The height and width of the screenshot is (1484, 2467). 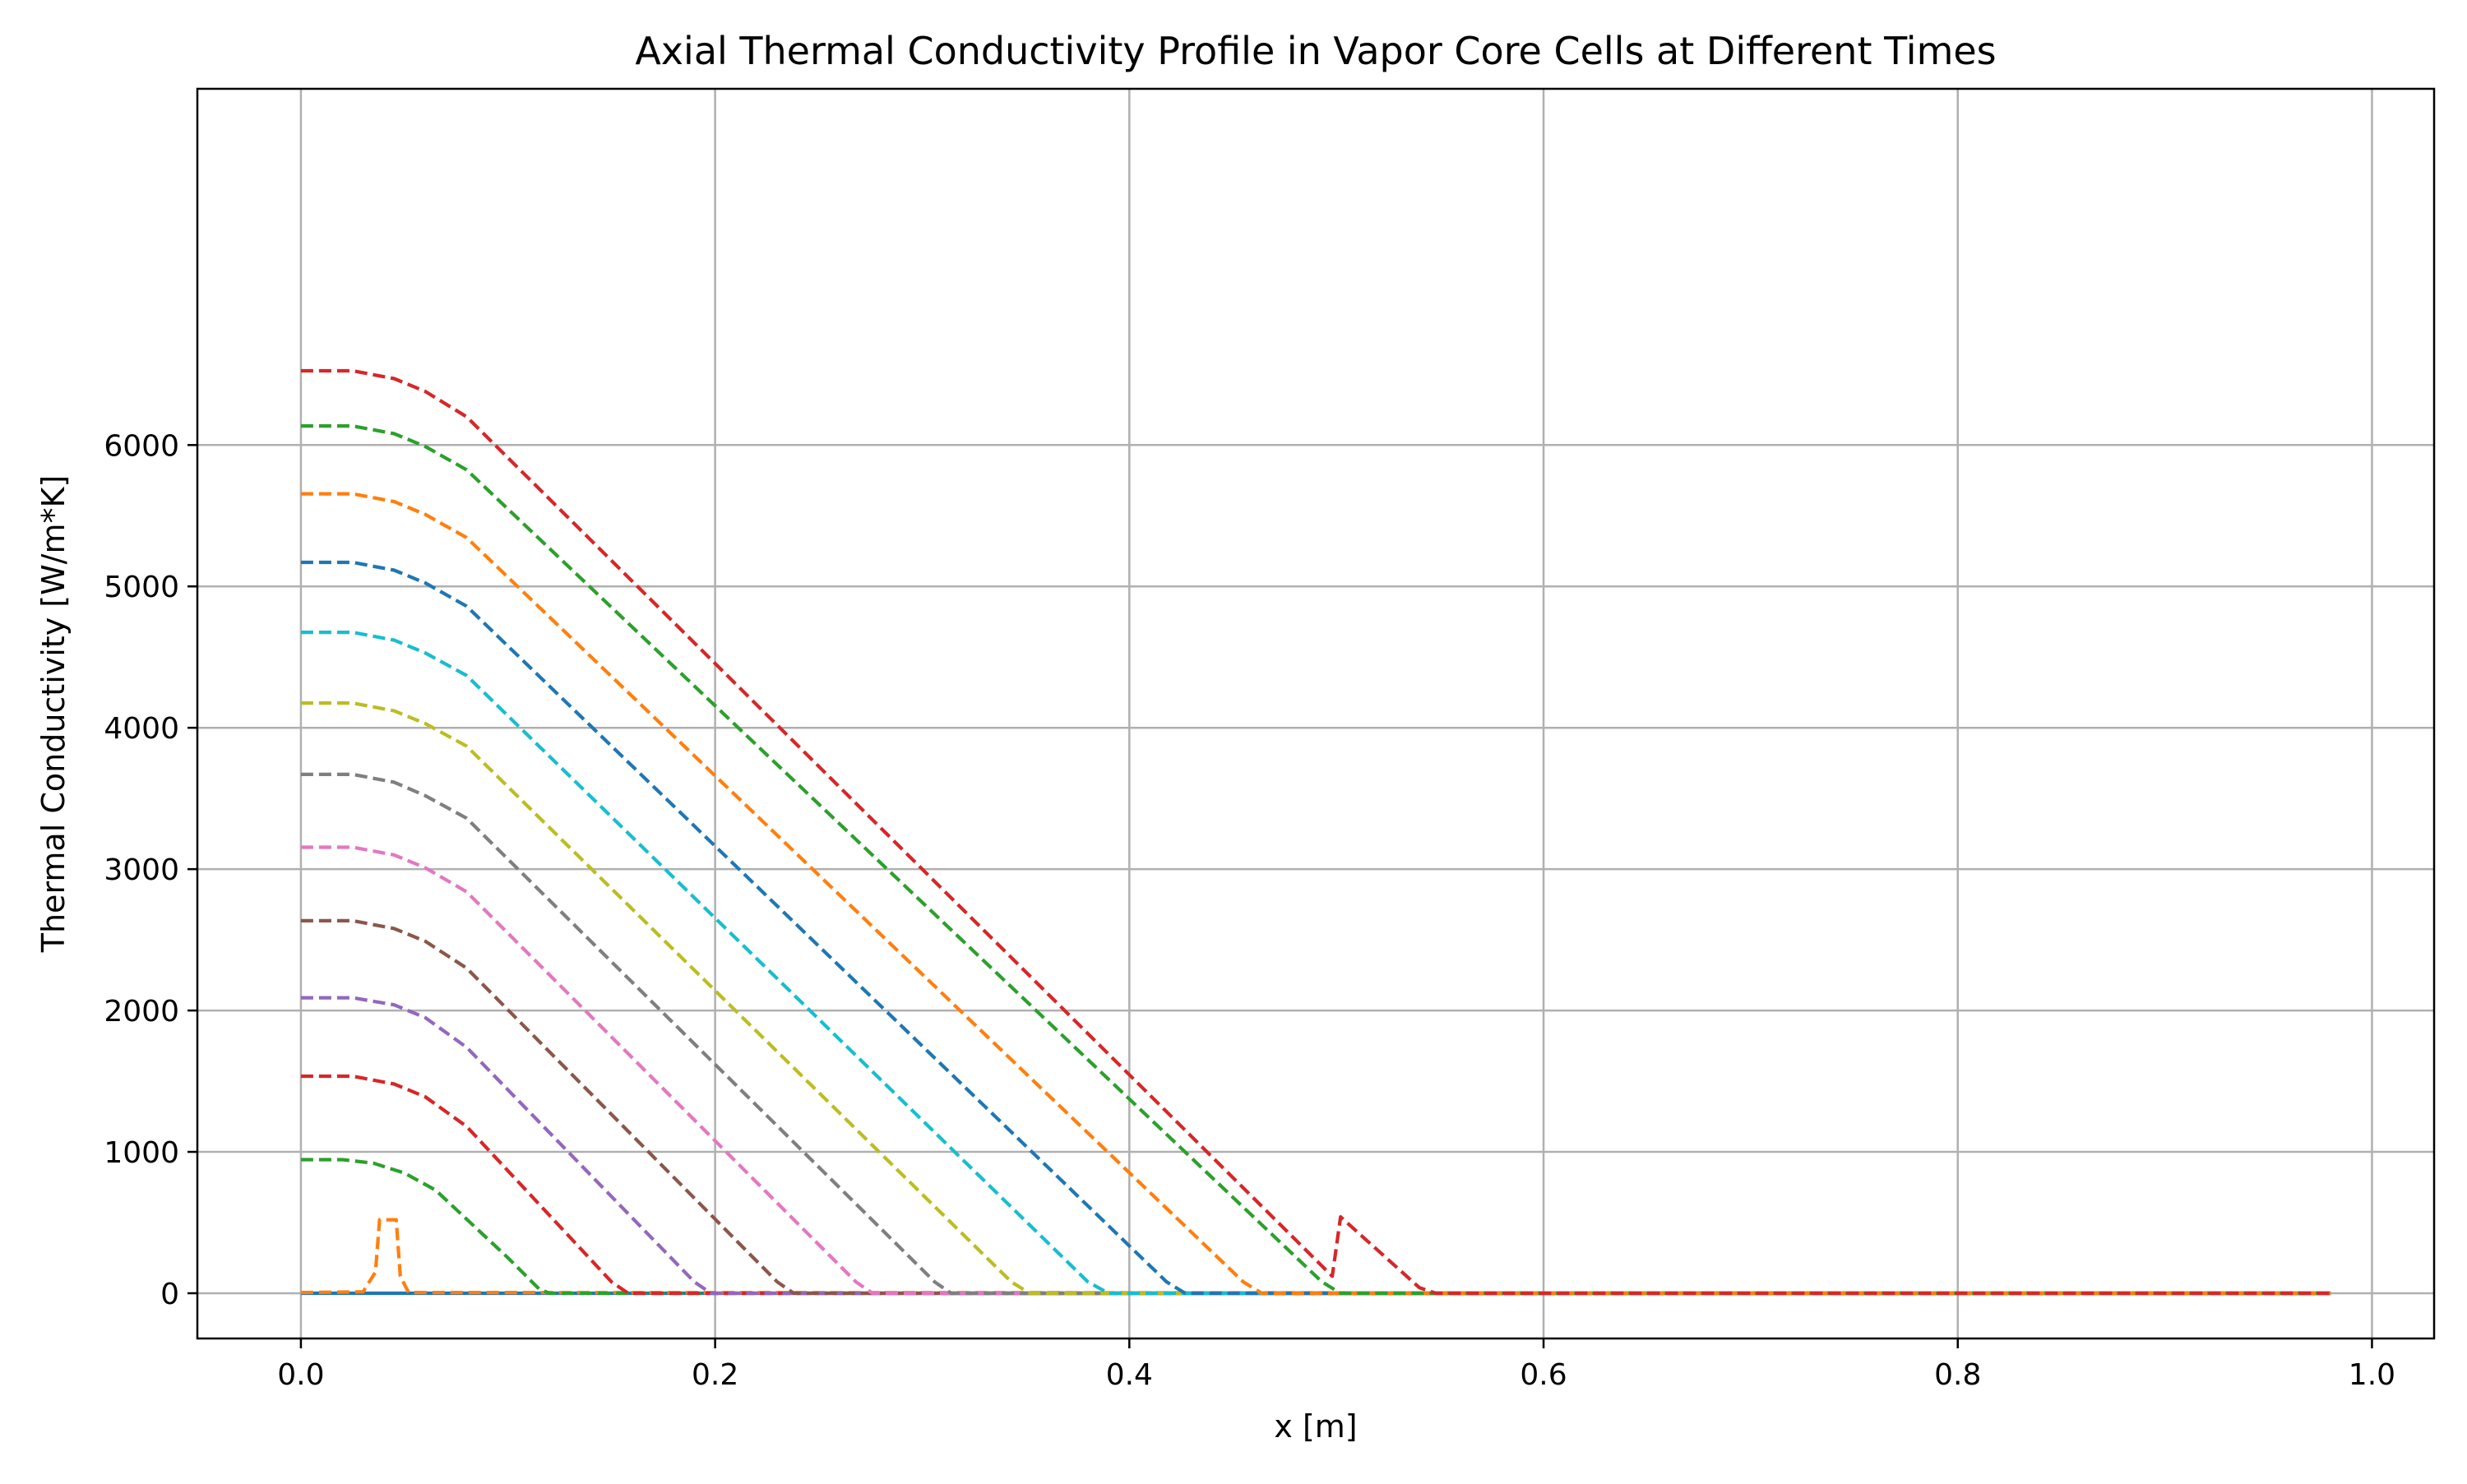 What do you see at coordinates (1958, 1375) in the screenshot?
I see `x-tick-label-4: 0.8` at bounding box center [1958, 1375].